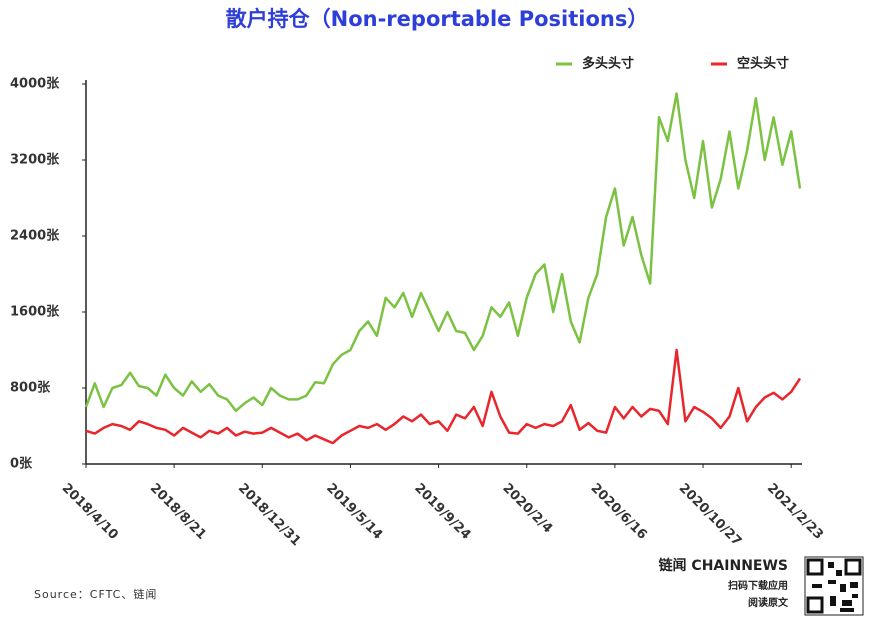 The width and height of the screenshot is (875, 629). What do you see at coordinates (178, 512) in the screenshot?
I see `x-tick-label: 2018/8/21` at bounding box center [178, 512].